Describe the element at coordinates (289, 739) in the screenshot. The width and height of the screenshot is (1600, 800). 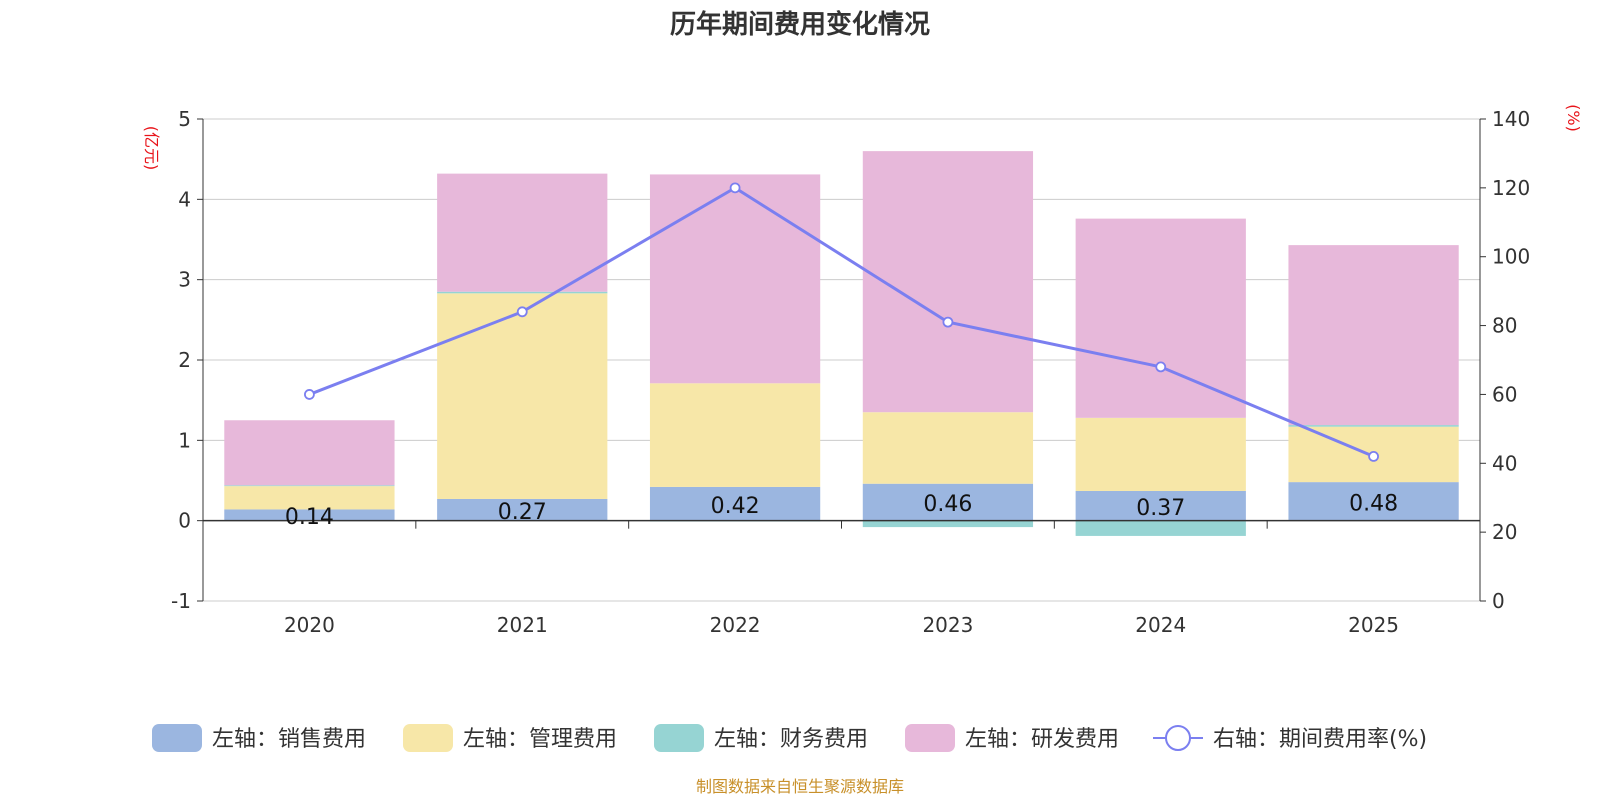
I see `legend-label: 左轴：销售费用` at that location.